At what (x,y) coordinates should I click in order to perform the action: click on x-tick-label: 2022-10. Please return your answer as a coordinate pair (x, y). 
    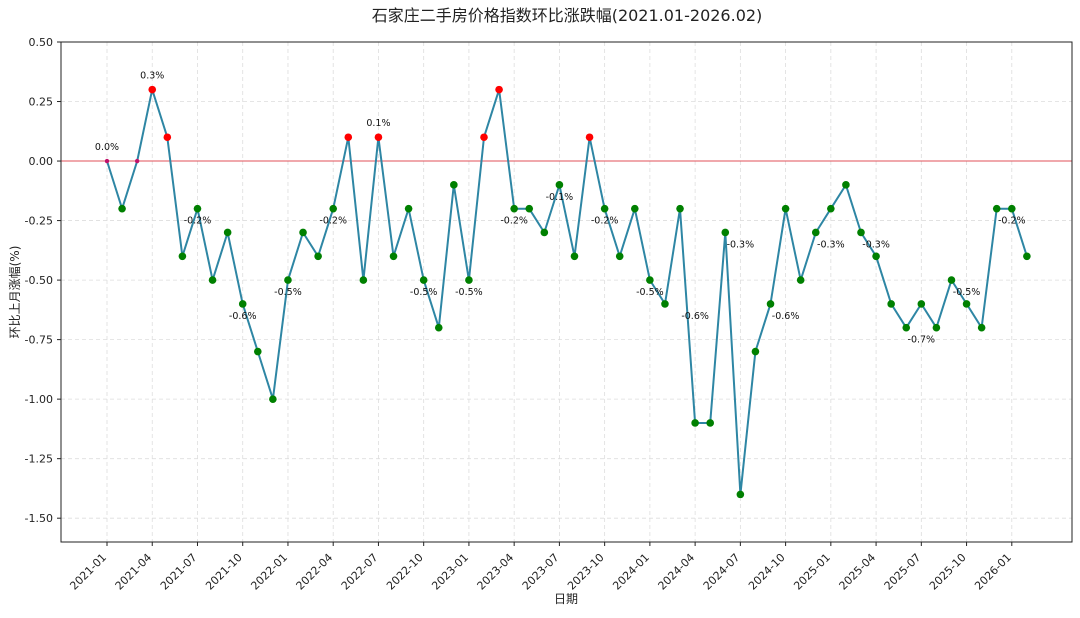
    Looking at the image, I should click on (405, 572).